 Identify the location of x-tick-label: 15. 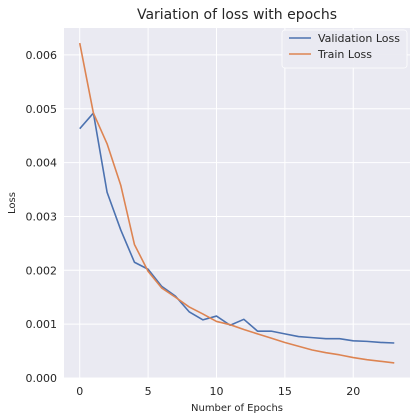
(285, 391).